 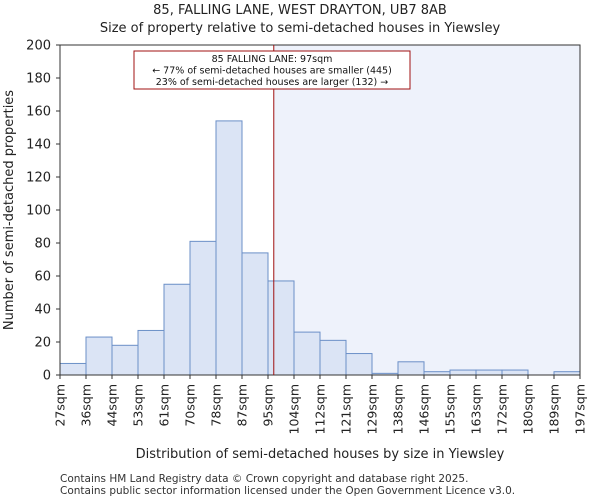 What do you see at coordinates (38, 46) in the screenshot?
I see `y-tick-label: 200` at bounding box center [38, 46].